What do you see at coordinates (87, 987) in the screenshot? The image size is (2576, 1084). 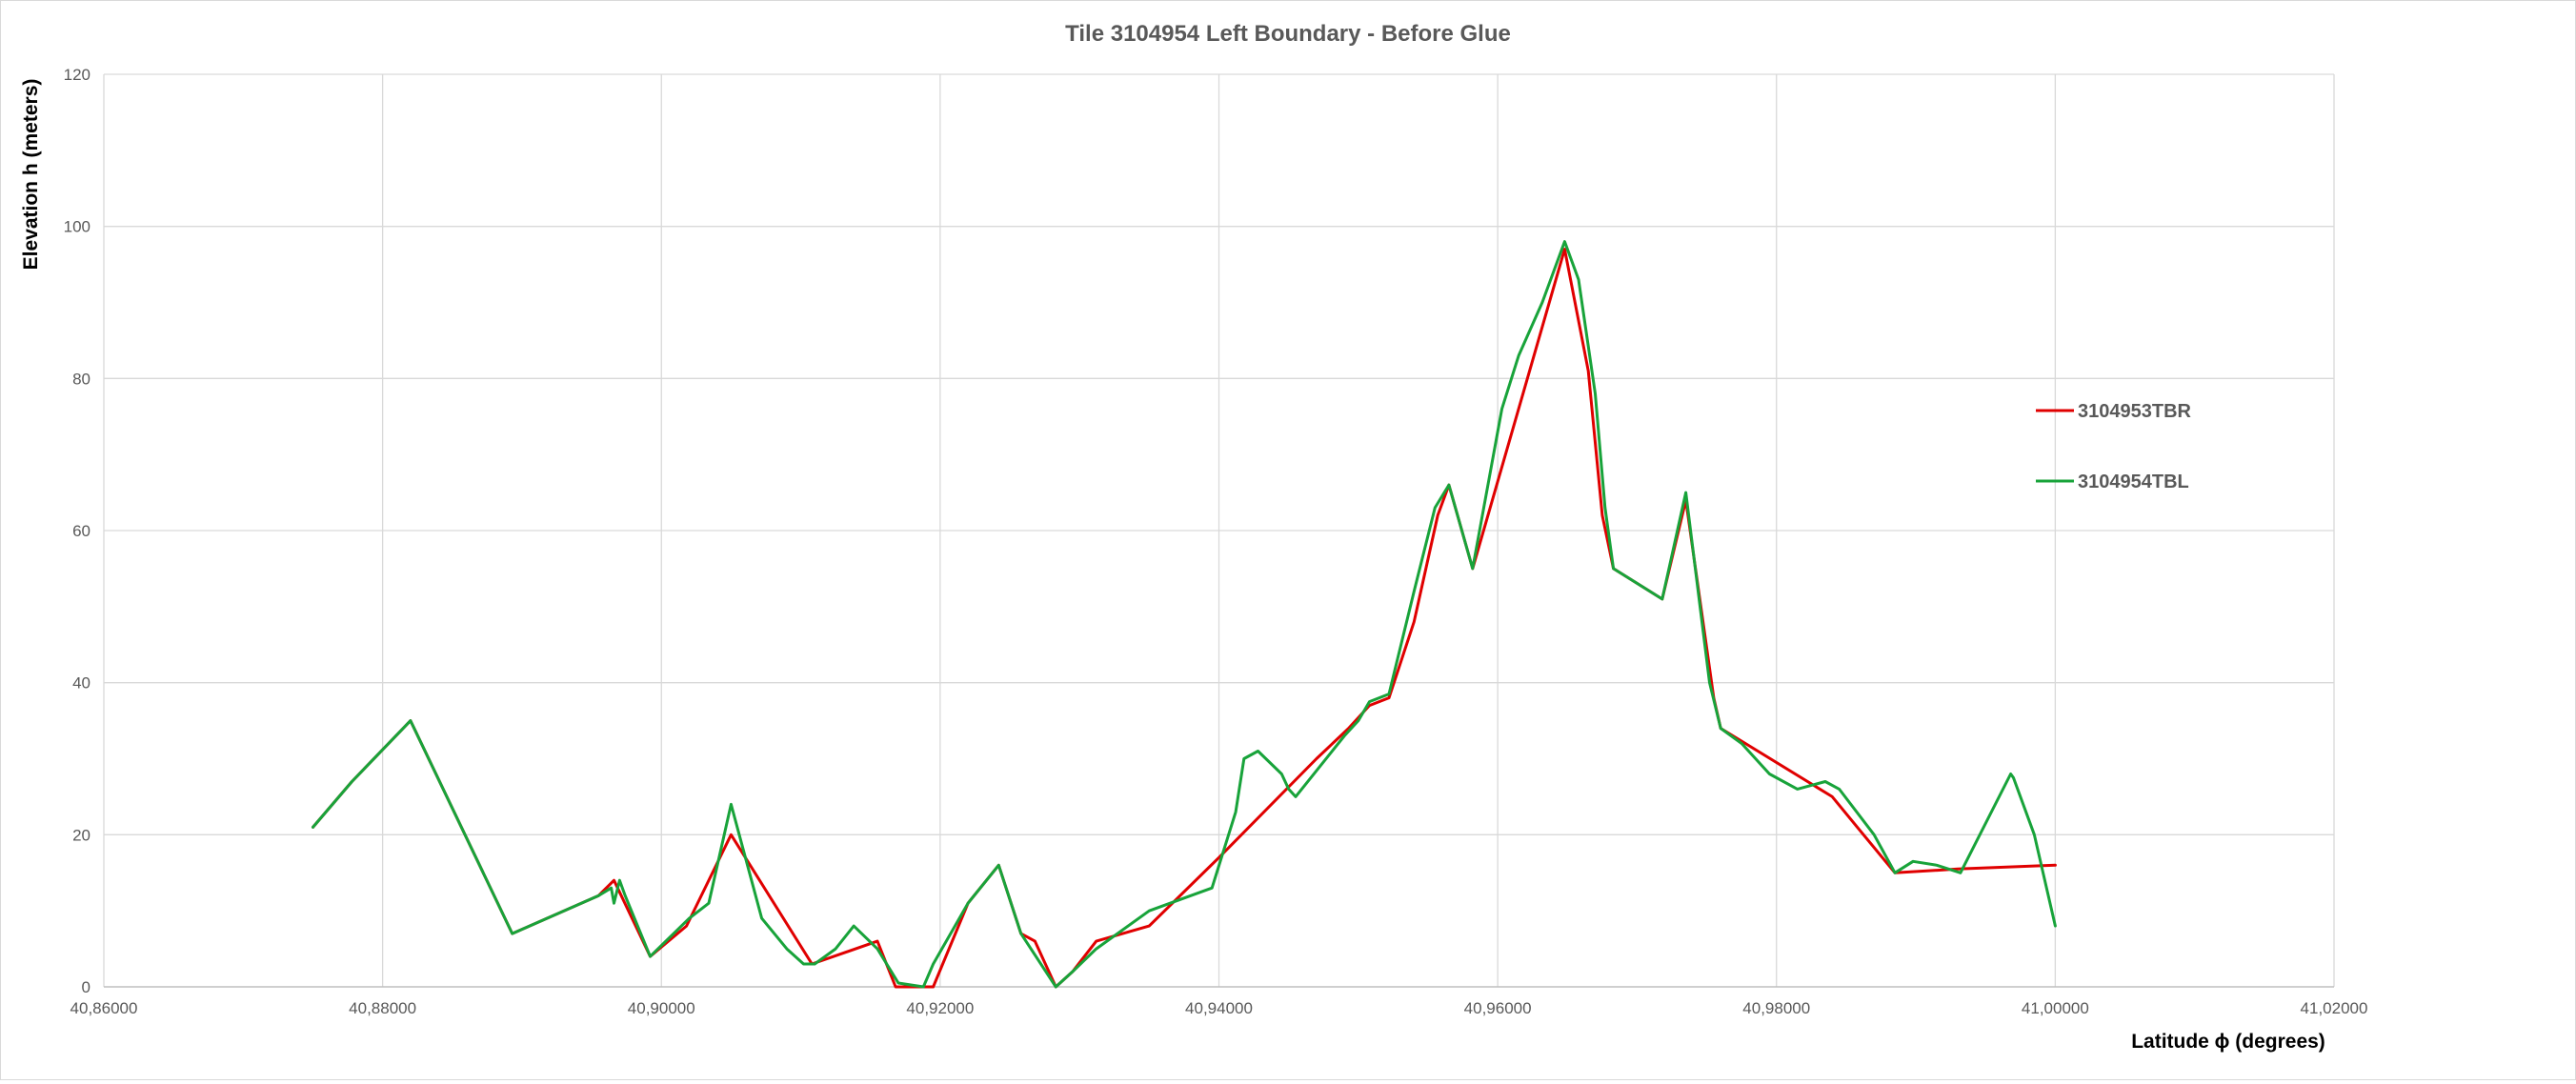 I see `y-tick-label: 0` at bounding box center [87, 987].